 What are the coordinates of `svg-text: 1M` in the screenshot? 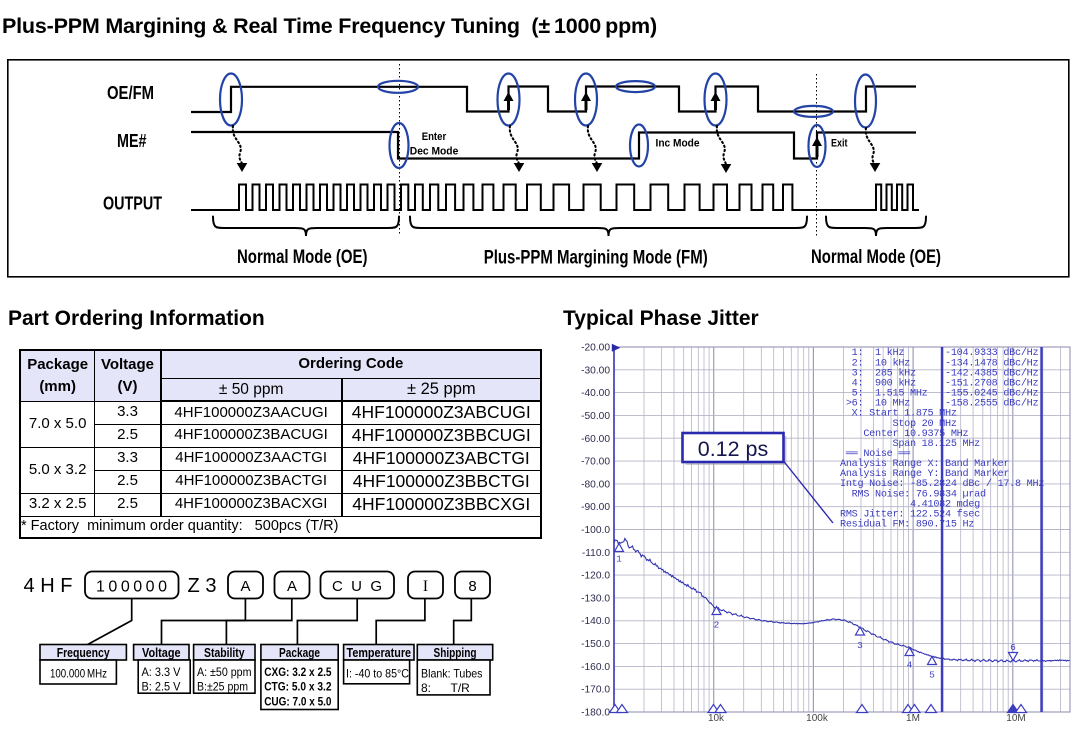 It's located at (913, 718).